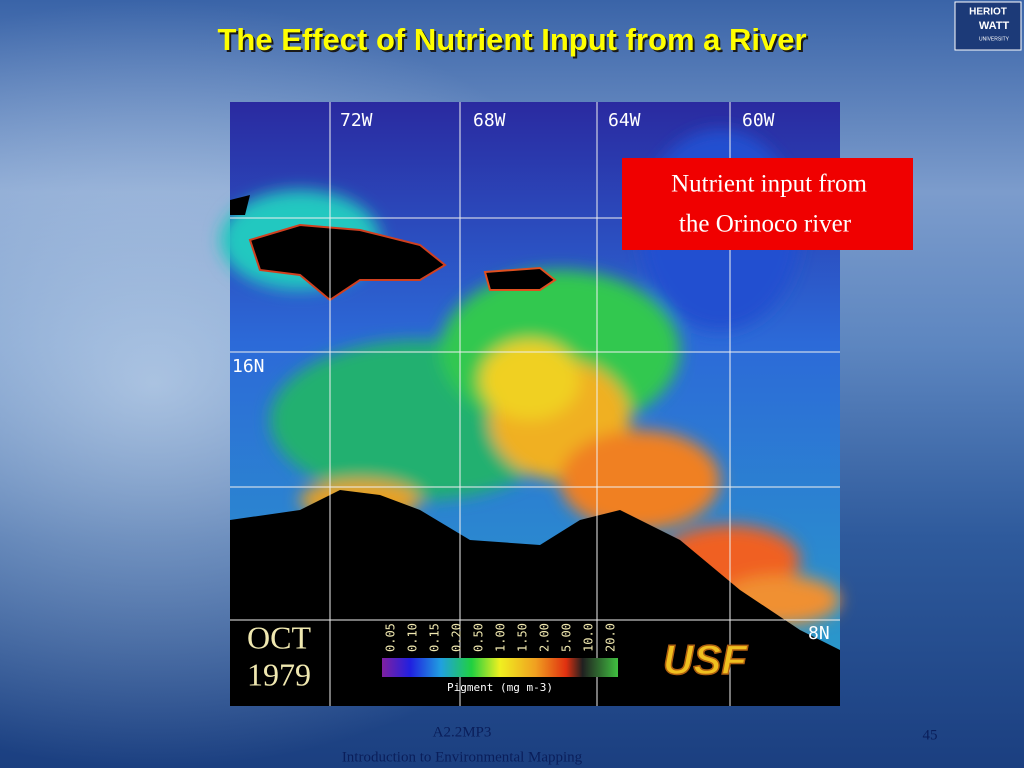 This screenshot has height=773, width=1024. Describe the element at coordinates (413, 637) in the screenshot. I see `legend-tick-label: 0.10` at that location.